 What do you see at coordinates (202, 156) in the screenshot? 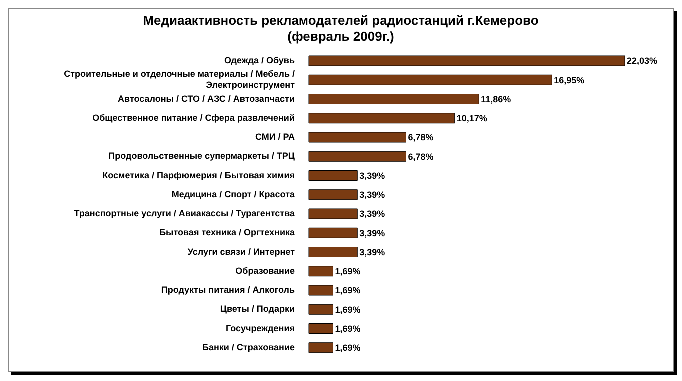
I see `y-tick-label: Продовольственные супермаркеты / ТРЦ` at bounding box center [202, 156].